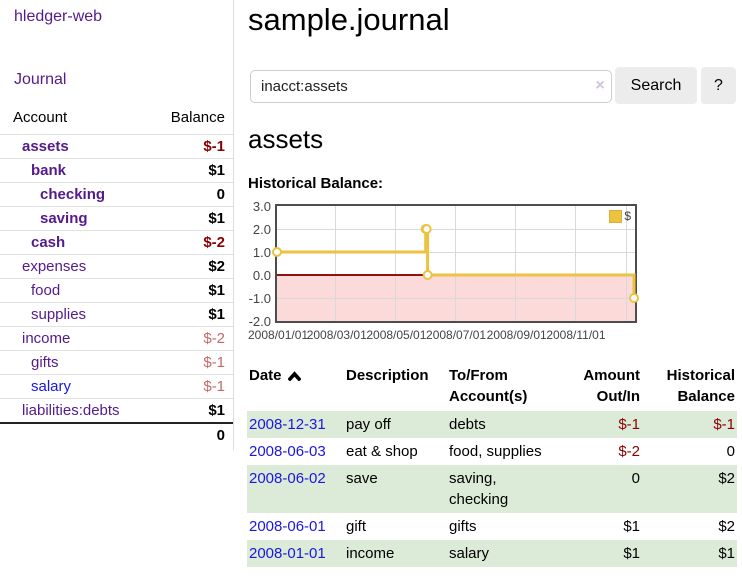 Image resolution: width=742 pixels, height=582 pixels. I want to click on register-row: 2008-01-01 income salary $1 $1, so click(492, 553).